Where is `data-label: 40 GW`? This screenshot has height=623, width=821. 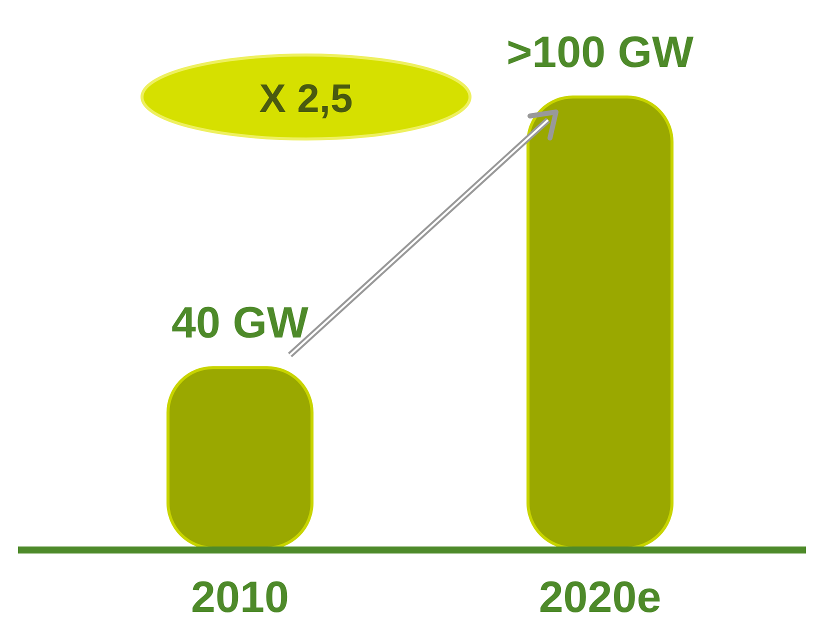 data-label: 40 GW is located at coordinates (240, 323).